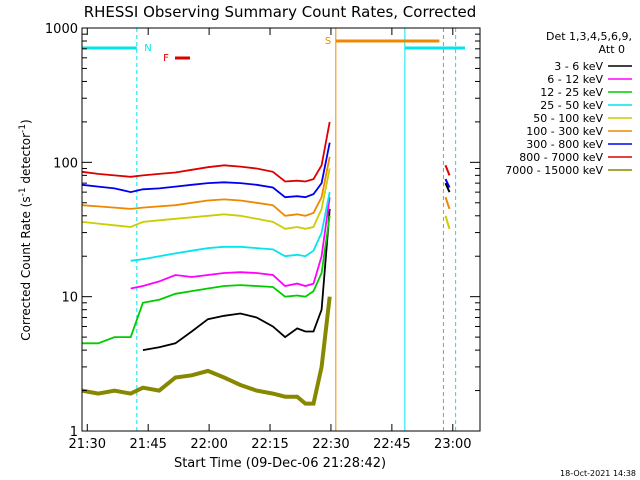 This screenshot has height=480, width=640. I want to click on legend-label: 6 - 12 keV, so click(575, 79).